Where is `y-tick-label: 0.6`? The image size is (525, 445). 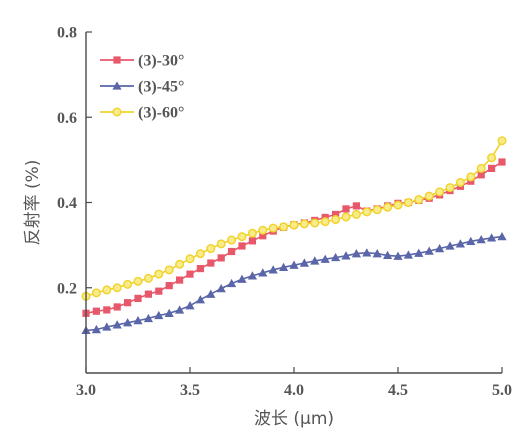 y-tick-label: 0.6 is located at coordinates (67, 118).